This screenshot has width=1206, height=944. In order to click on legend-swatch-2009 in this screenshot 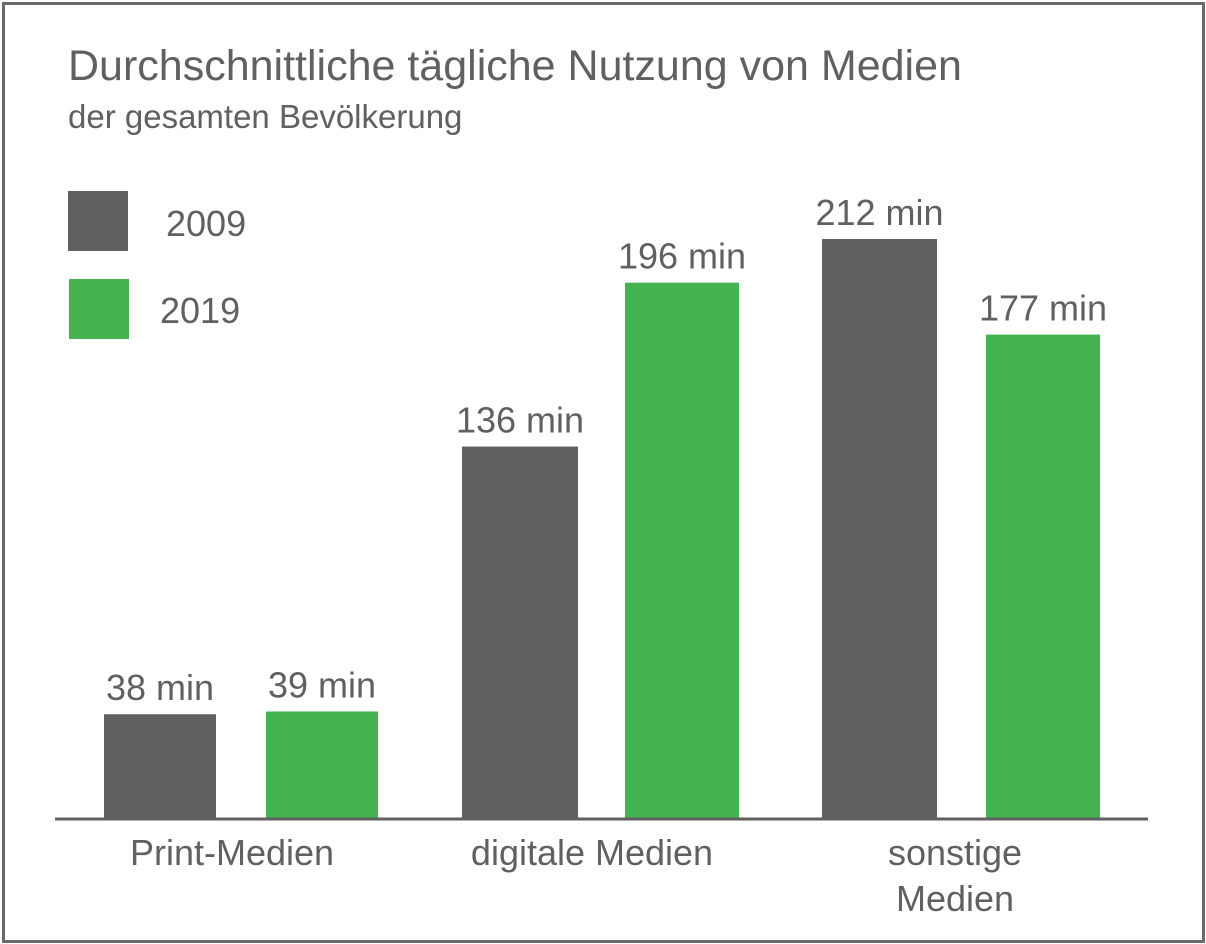, I will do `click(98, 221)`.